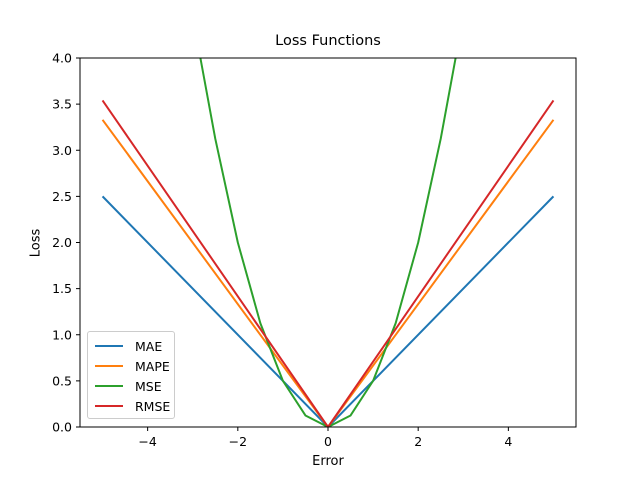 This screenshot has width=640, height=480. I want to click on legend-swatch-mae, so click(109, 346).